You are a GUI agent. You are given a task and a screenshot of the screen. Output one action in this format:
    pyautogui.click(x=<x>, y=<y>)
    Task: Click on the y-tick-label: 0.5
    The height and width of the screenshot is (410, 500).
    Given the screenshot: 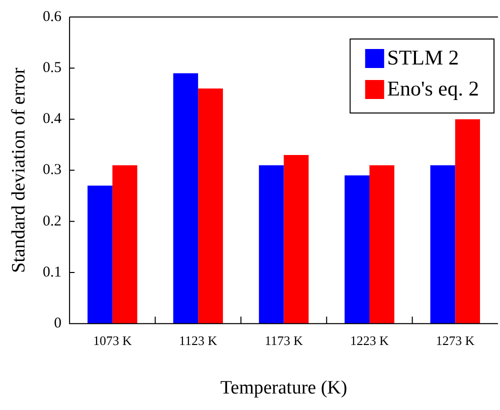 What is the action you would take?
    pyautogui.click(x=52, y=68)
    